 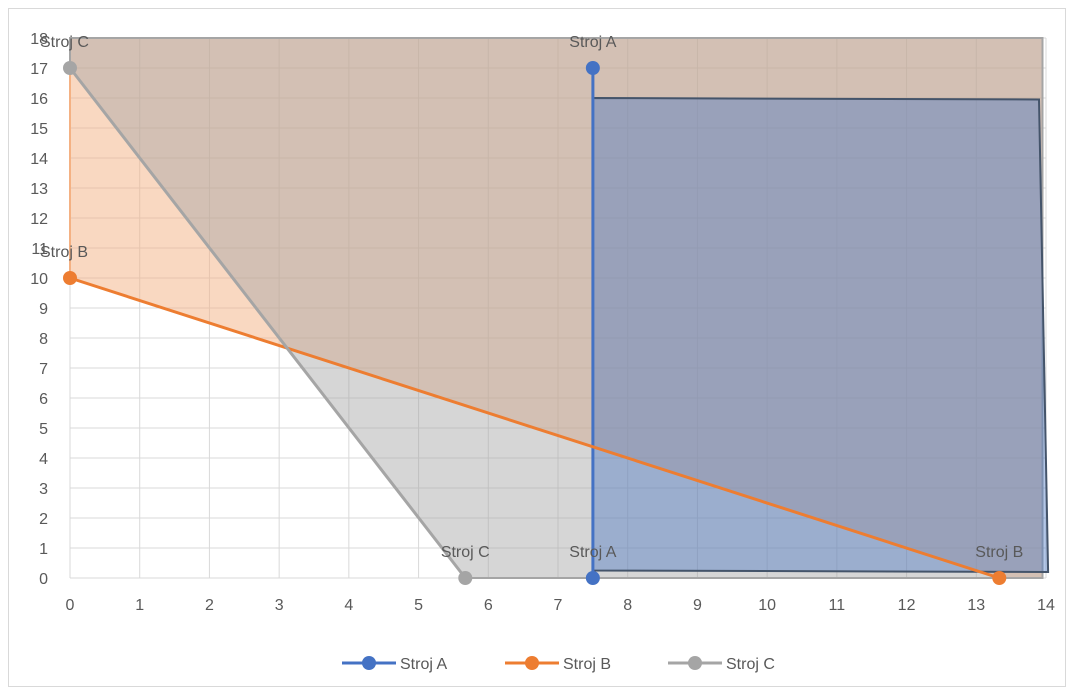 I want to click on y-tick-label-15: 15, so click(x=39, y=129).